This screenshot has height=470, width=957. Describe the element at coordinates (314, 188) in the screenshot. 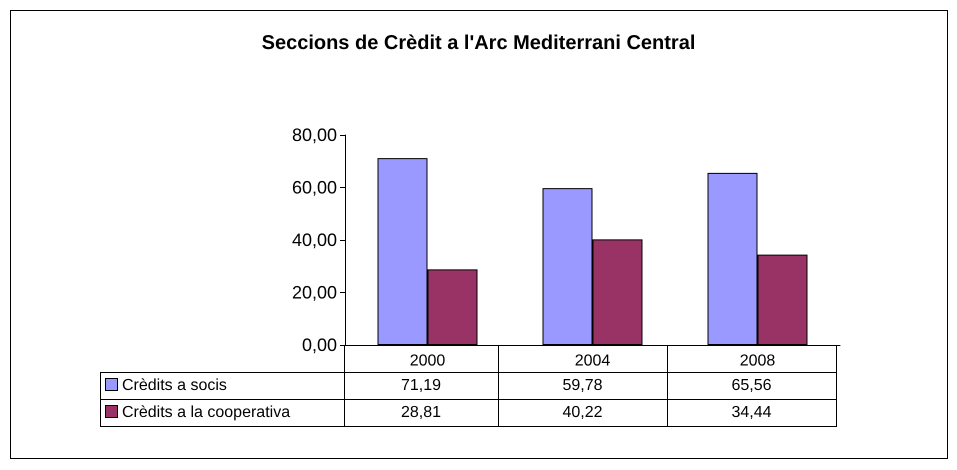

I see `y-tick-label: 60,00` at that location.